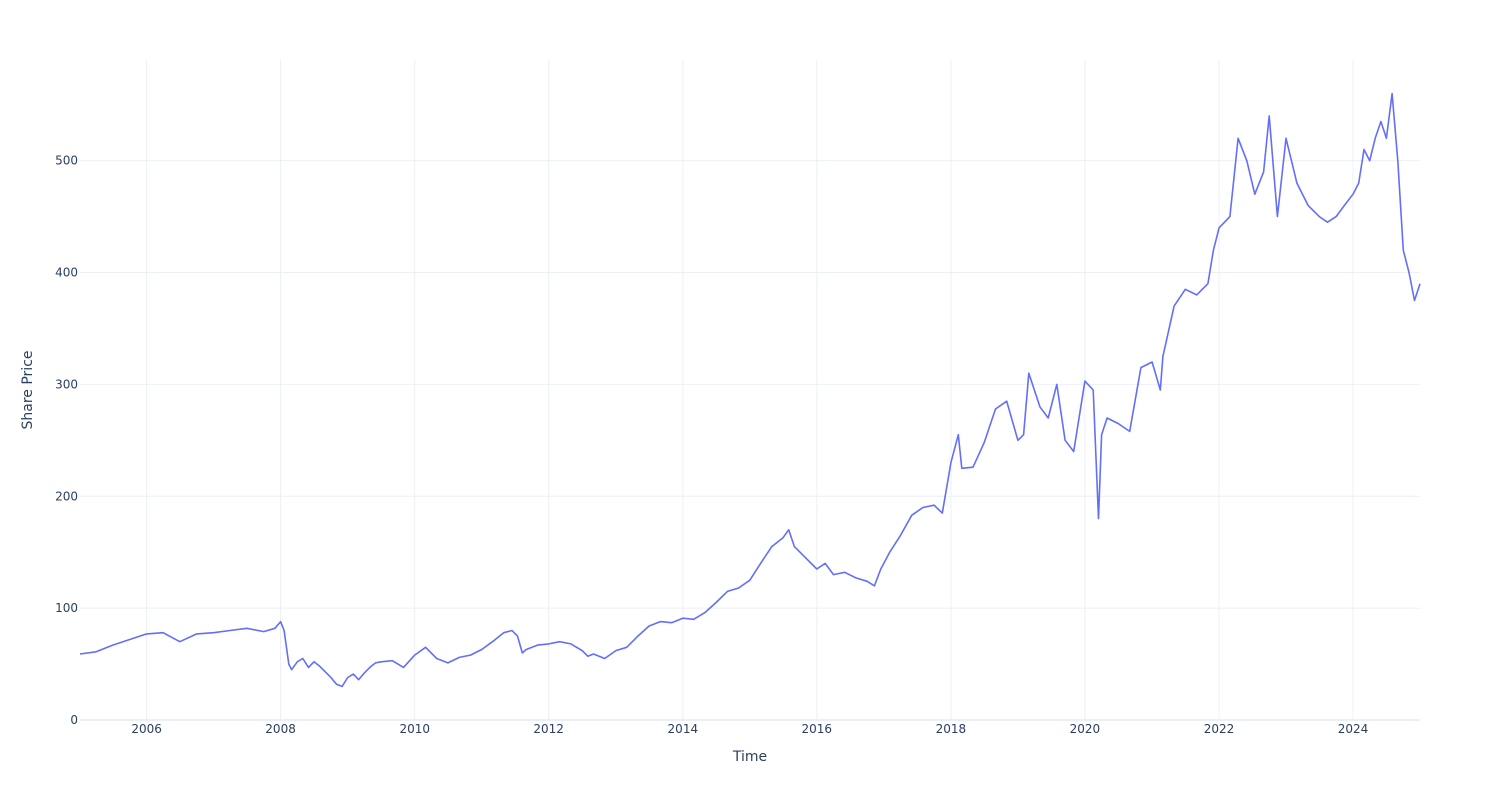 Image resolution: width=1500 pixels, height=800 pixels. Describe the element at coordinates (548, 729) in the screenshot. I see `x-tick-label: 2012` at that location.